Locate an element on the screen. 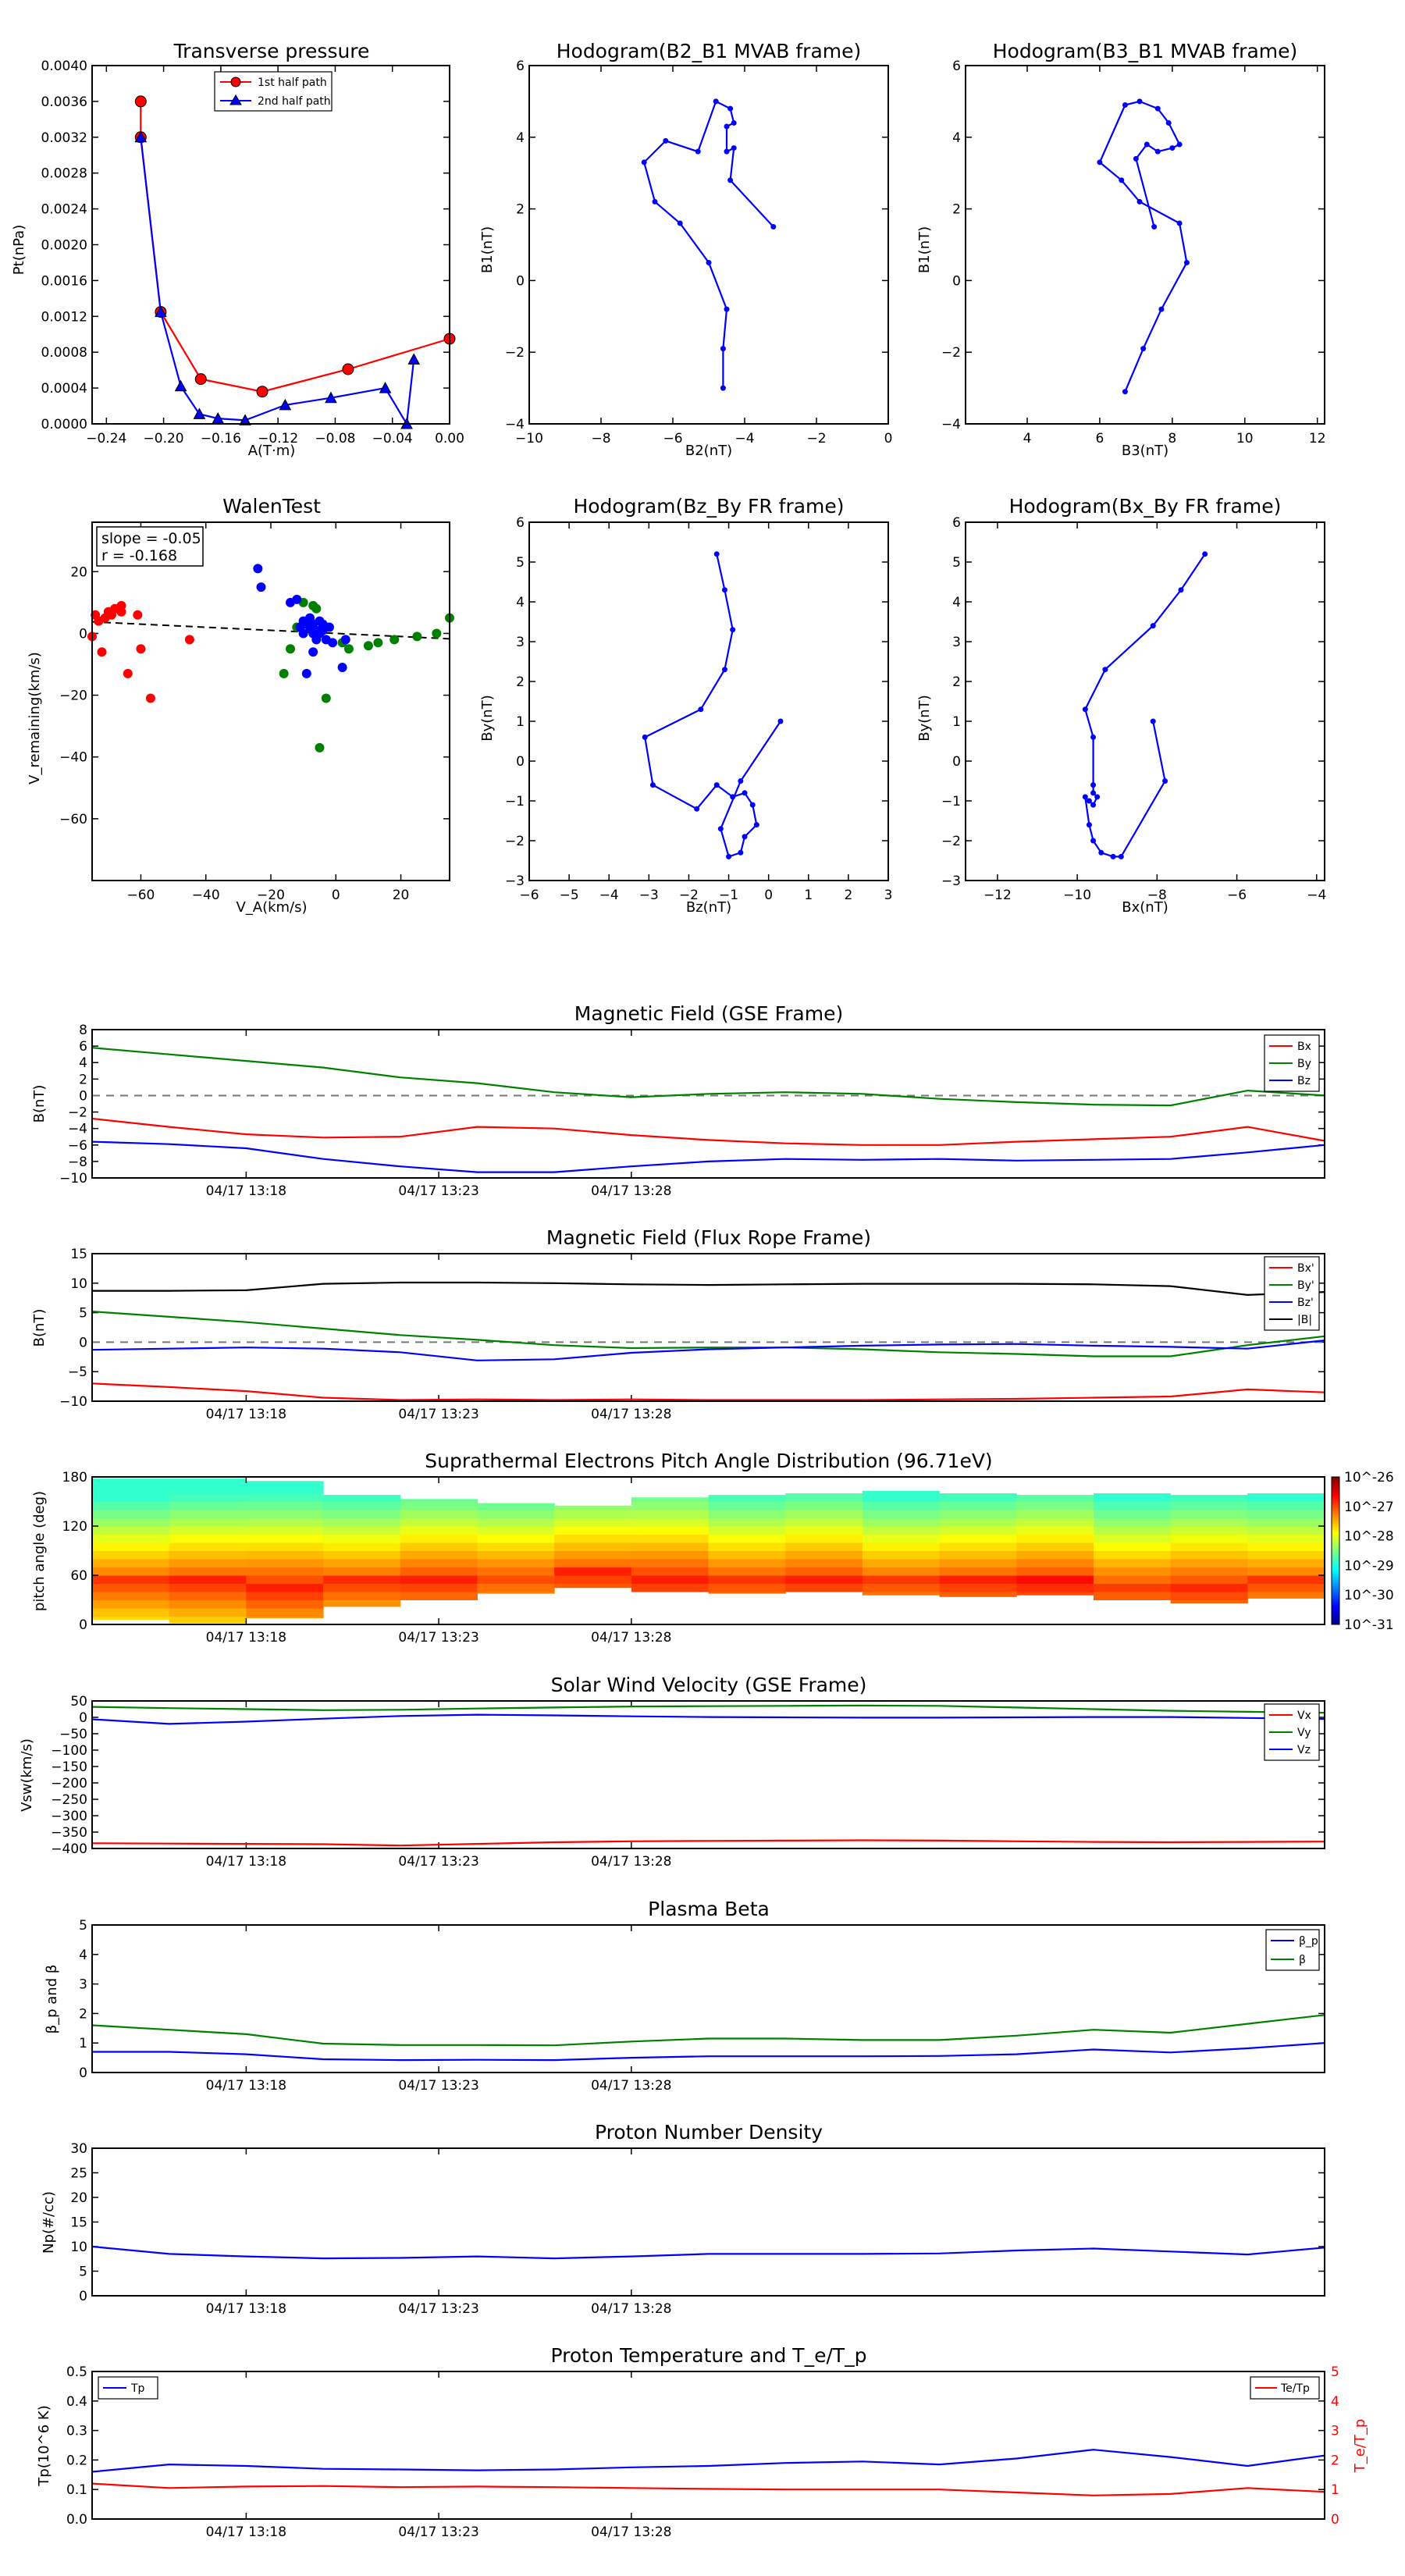 The height and width of the screenshot is (2576, 1405). x-tick-label: 20 is located at coordinates (402, 895).